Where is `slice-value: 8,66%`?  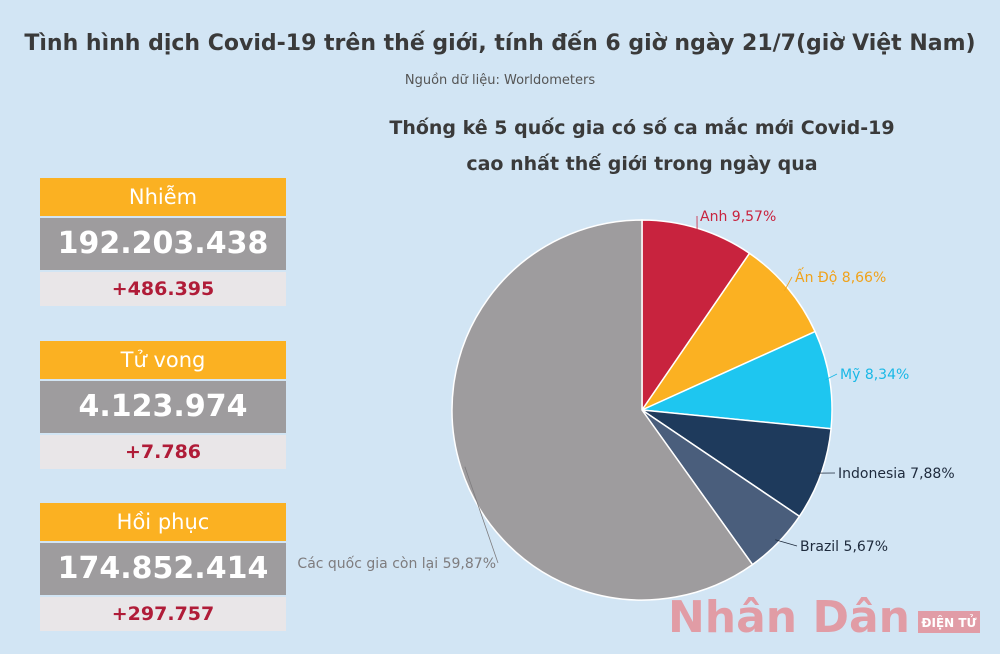 slice-value: 8,66% is located at coordinates (864, 278).